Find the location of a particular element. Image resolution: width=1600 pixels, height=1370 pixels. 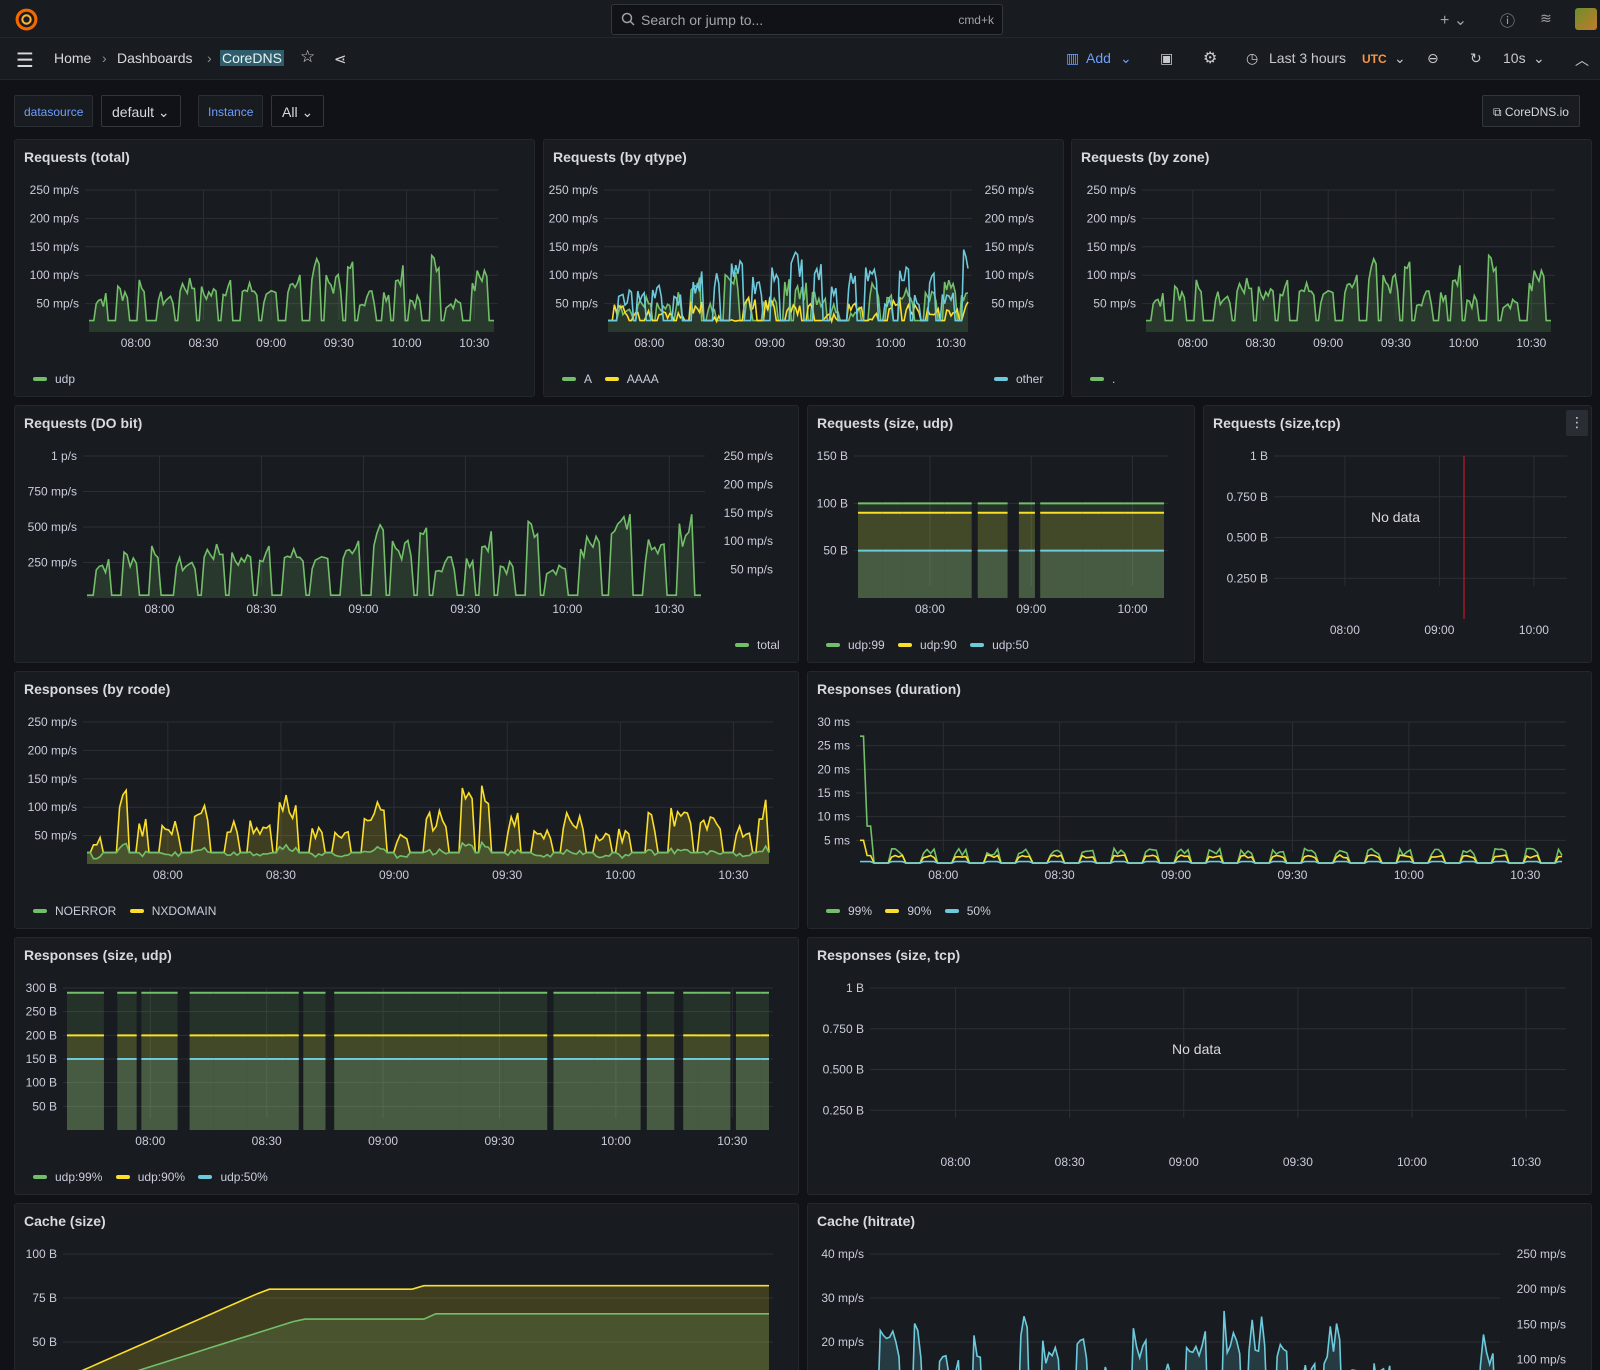

refresh-icon: ↻ is located at coordinates (1476, 58).